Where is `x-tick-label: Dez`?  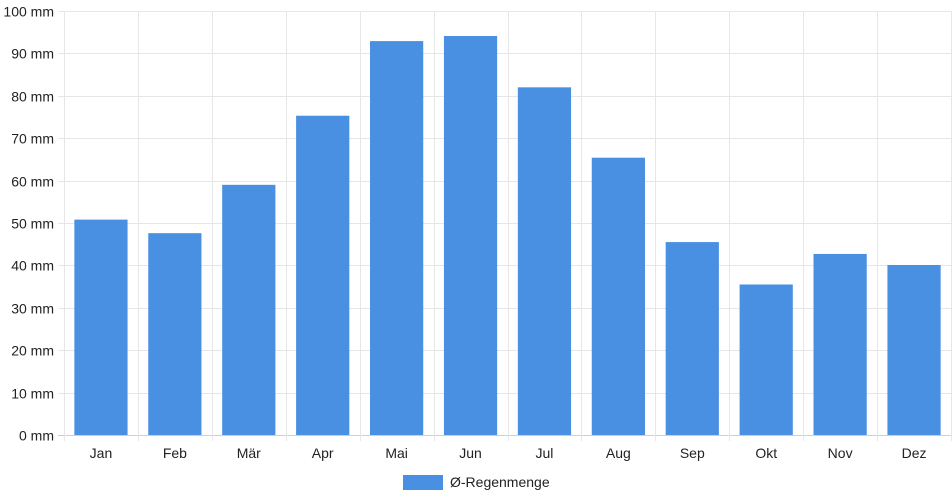 x-tick-label: Dez is located at coordinates (914, 453).